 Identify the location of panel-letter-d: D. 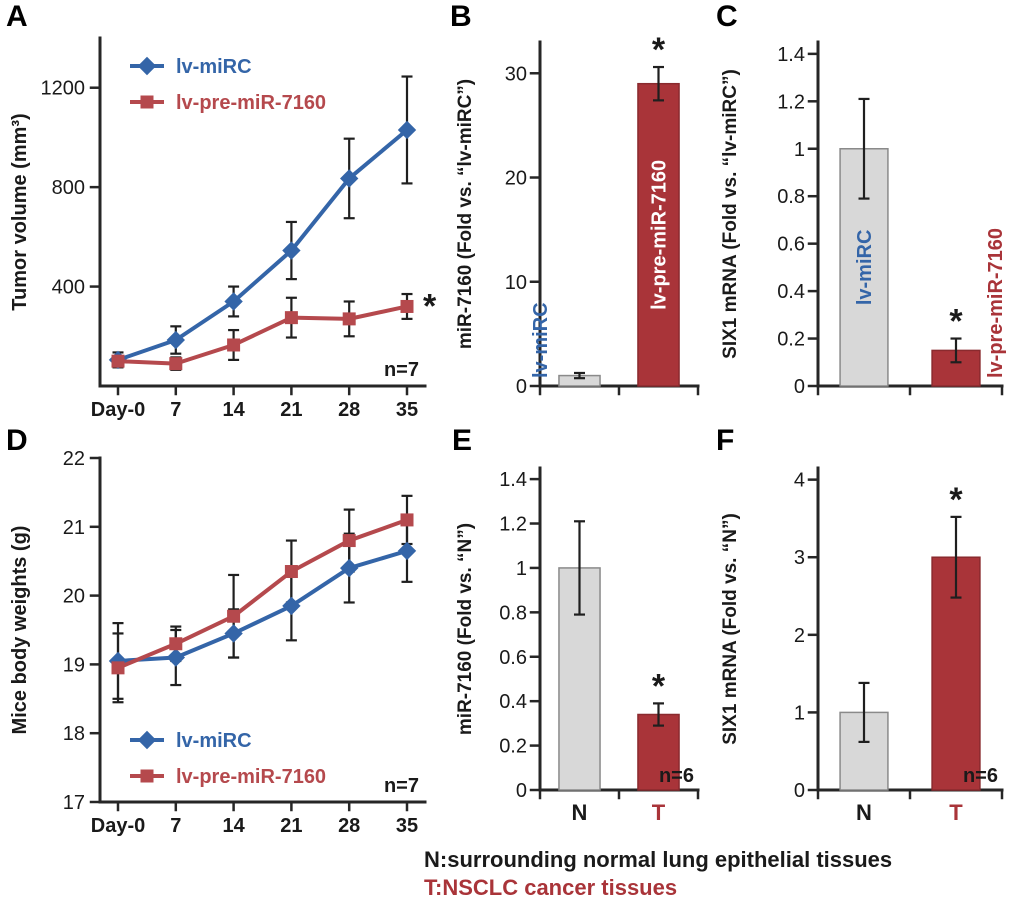
(17, 440).